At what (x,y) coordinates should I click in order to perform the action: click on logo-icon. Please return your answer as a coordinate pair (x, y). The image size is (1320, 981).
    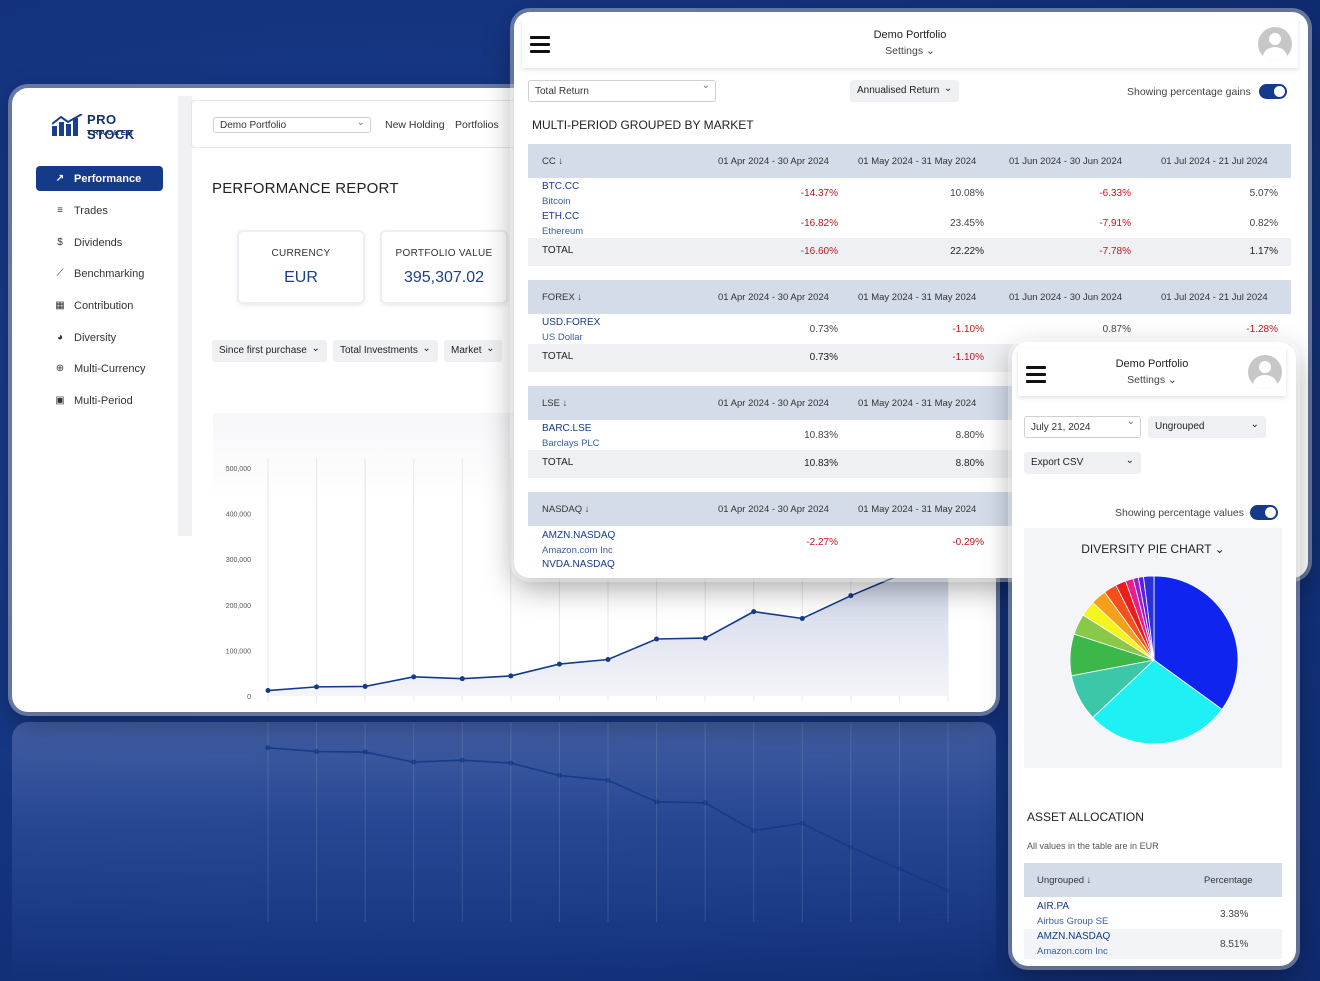
    Looking at the image, I should click on (67, 125).